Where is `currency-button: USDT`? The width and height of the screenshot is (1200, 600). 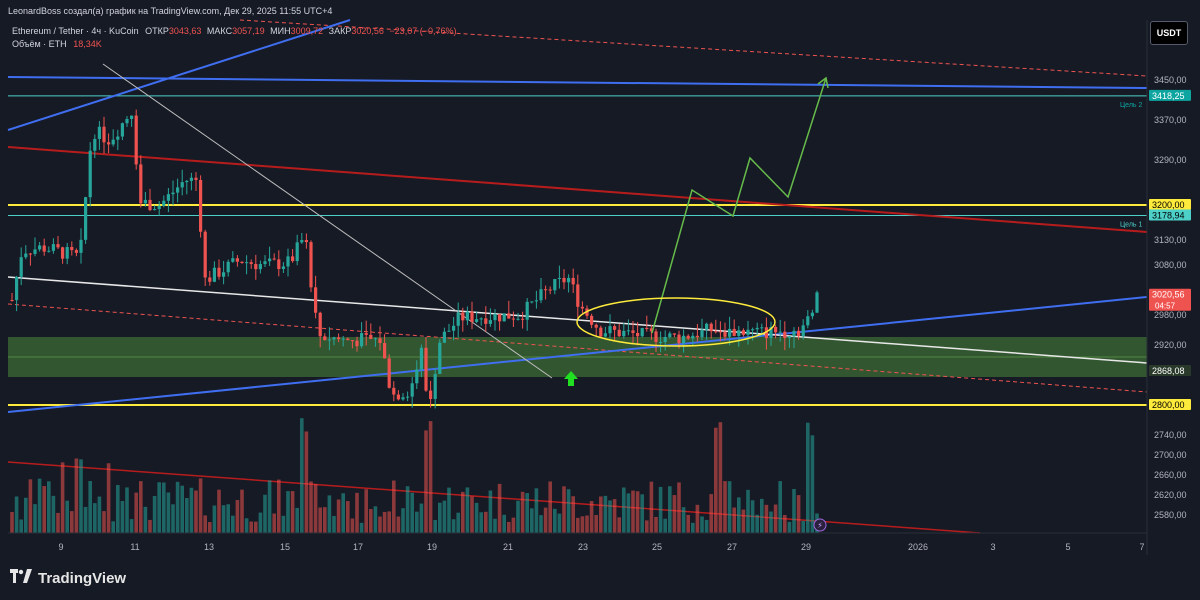
currency-button: USDT is located at coordinates (1169, 33).